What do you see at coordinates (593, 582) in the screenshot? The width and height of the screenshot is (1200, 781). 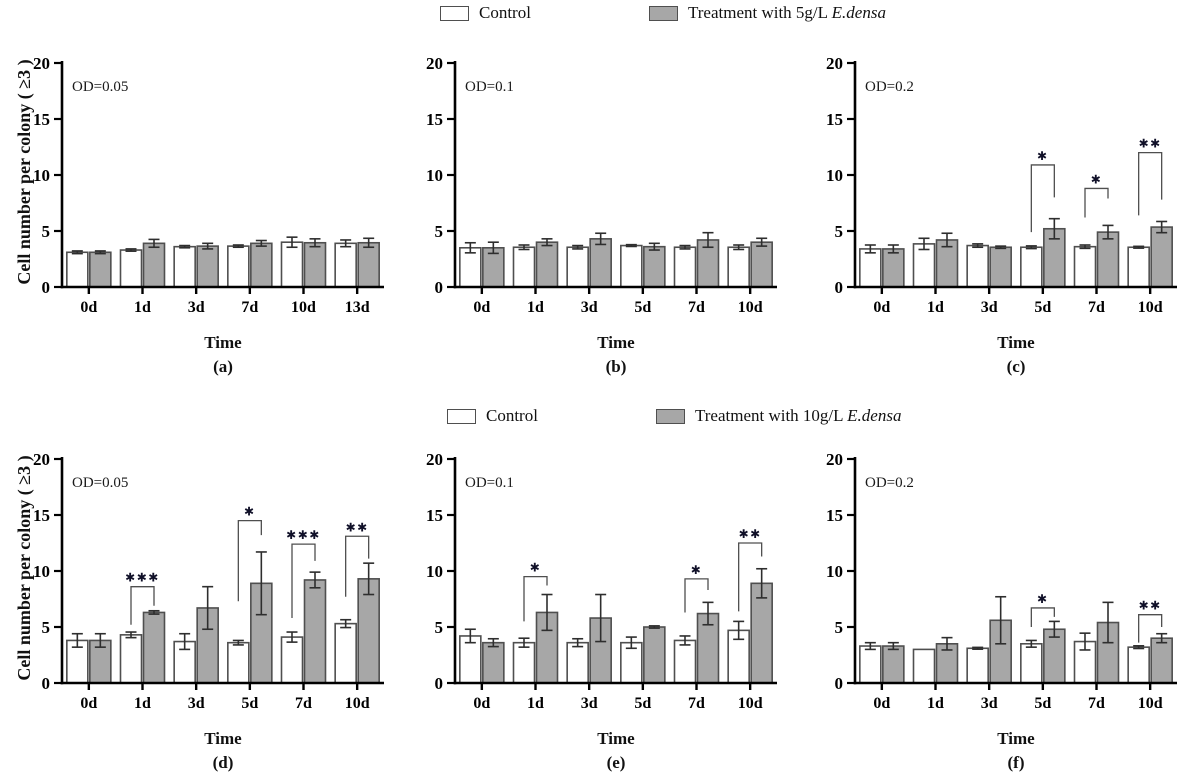 I see `chart-plot-e: 0d 1d 3d 5d 7d 10d 0 5 10 15 20 ✱ ✱ ✱✱` at bounding box center [593, 582].